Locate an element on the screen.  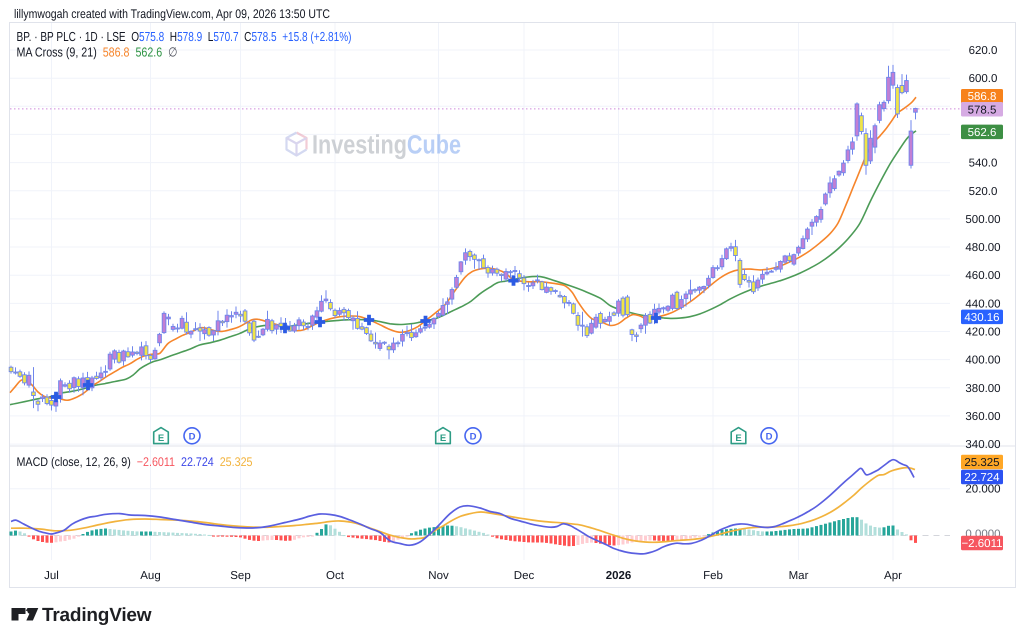
svg-text: −2.6011 is located at coordinates (981, 544).